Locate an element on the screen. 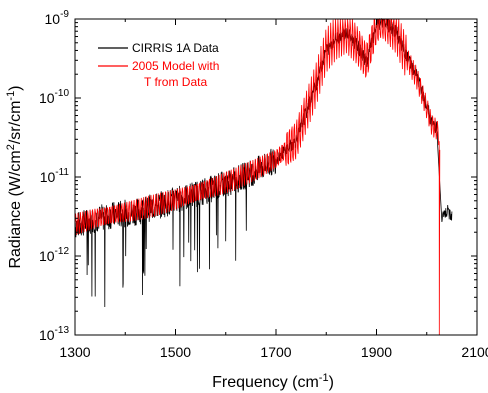  y-axis-title: Radiance (W/cm2/sr/cm-1) is located at coordinates (14, 176).